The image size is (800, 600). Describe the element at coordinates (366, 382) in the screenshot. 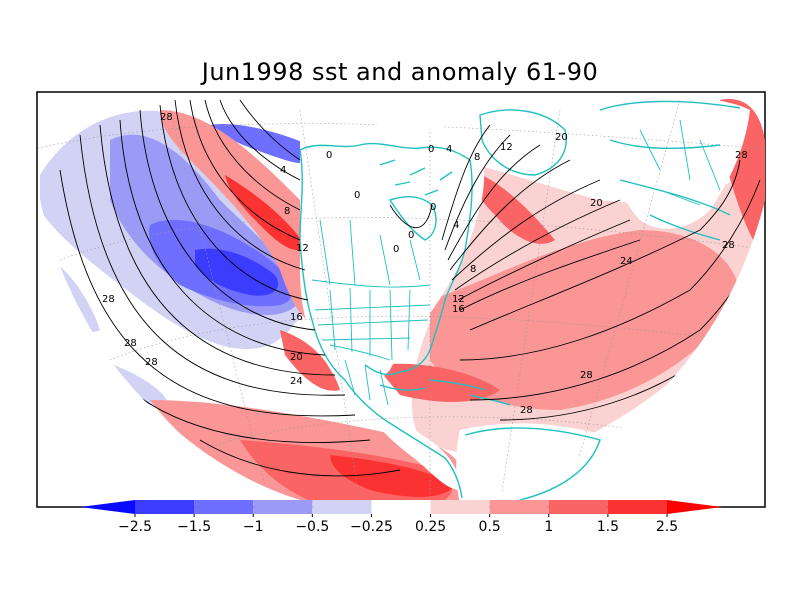

I see `mexico-states` at that location.